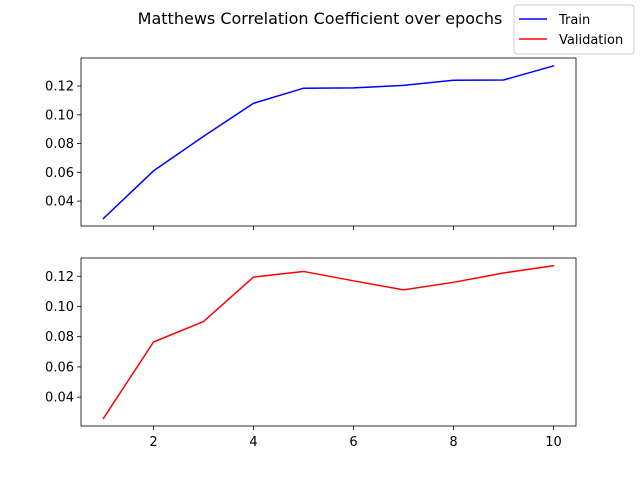 The image size is (640, 480). Describe the element at coordinates (453, 442) in the screenshot. I see `validation-xtick-label: 8` at that location.